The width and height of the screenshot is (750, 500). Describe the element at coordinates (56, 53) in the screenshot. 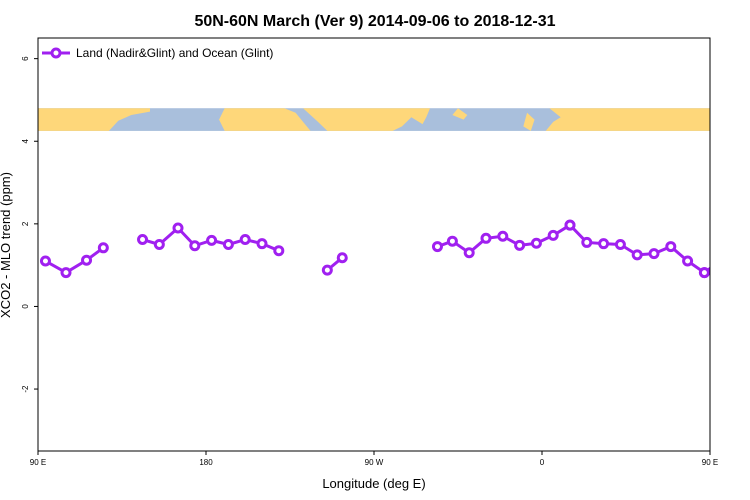

I see `legend-point-marker` at that location.